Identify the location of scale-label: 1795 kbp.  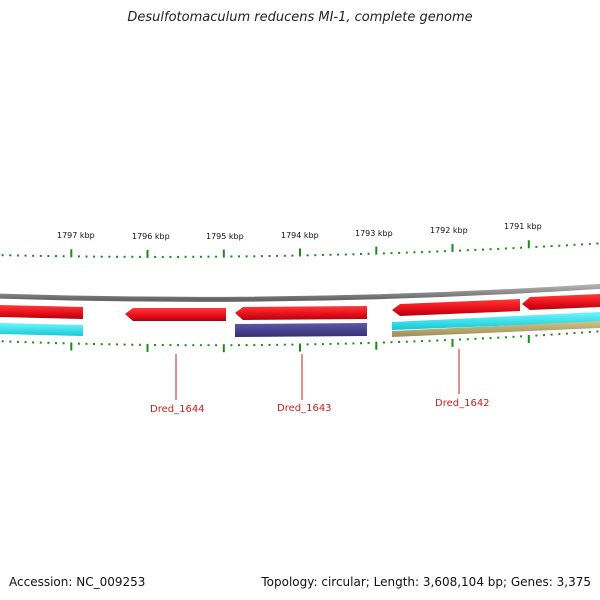
(225, 236).